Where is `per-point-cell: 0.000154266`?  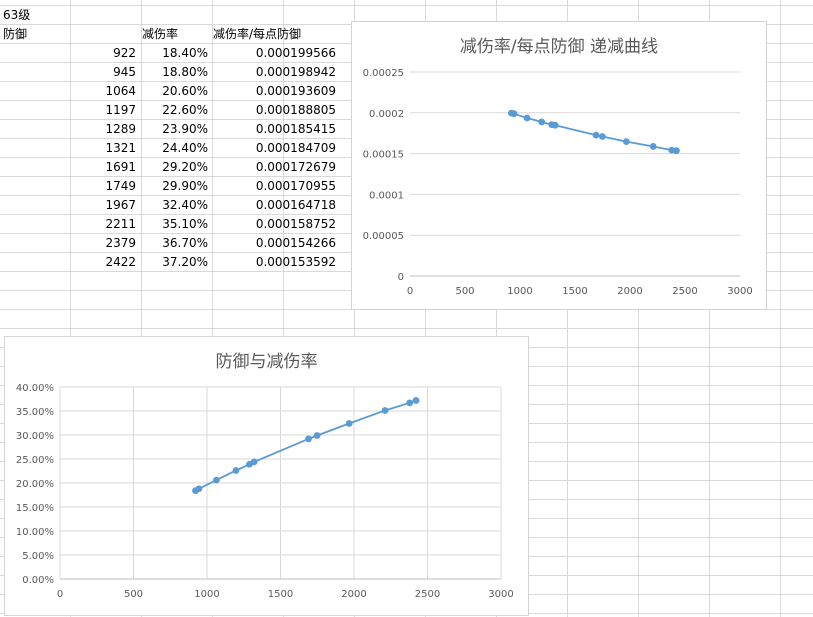 per-point-cell: 0.000154266 is located at coordinates (295, 243).